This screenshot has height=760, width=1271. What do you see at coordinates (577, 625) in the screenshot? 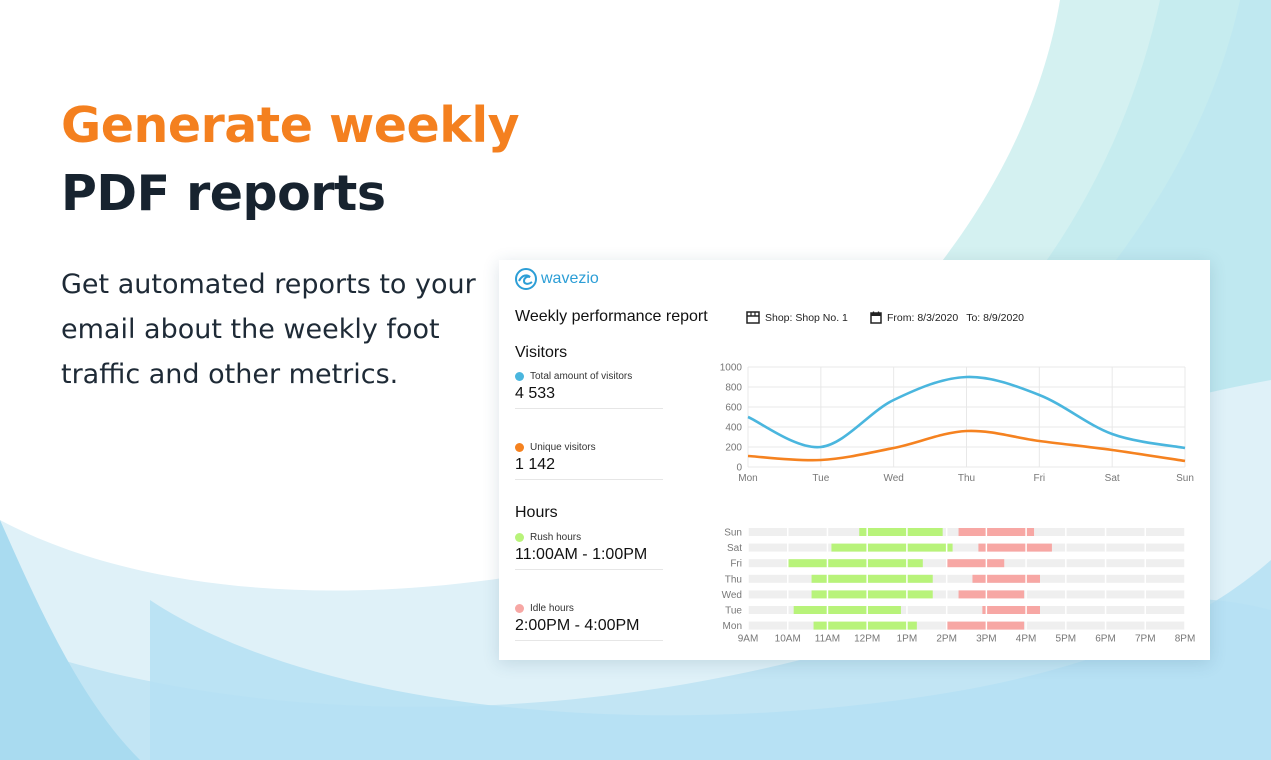
I see `idle-hours-value: 2:00PM - 4:00PM` at bounding box center [577, 625].